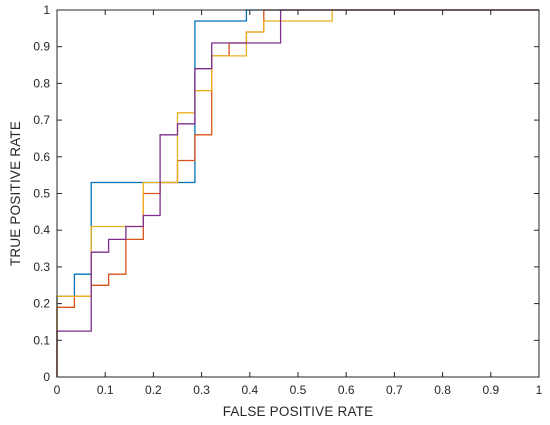 Image resolution: width=550 pixels, height=425 pixels. I want to click on x-tick-label: 0.3, so click(201, 390).